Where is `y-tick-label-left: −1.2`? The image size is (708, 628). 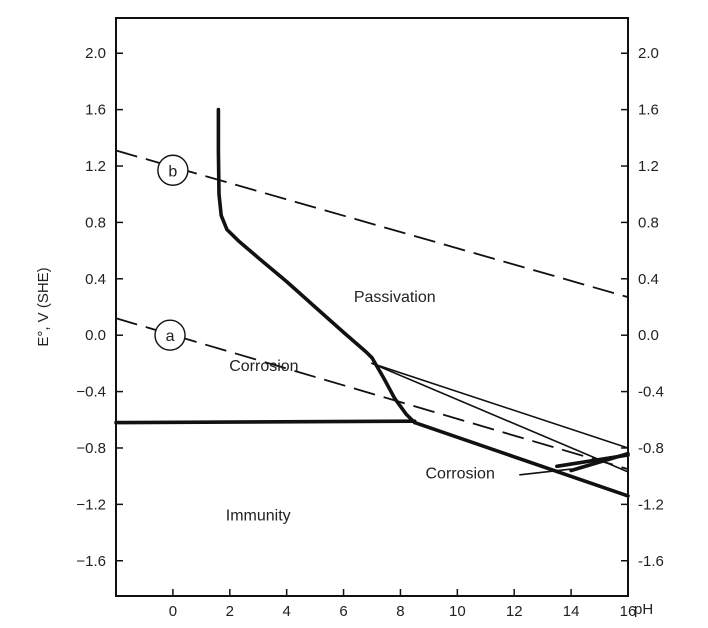 y-tick-label-left: −1.2 is located at coordinates (91, 504).